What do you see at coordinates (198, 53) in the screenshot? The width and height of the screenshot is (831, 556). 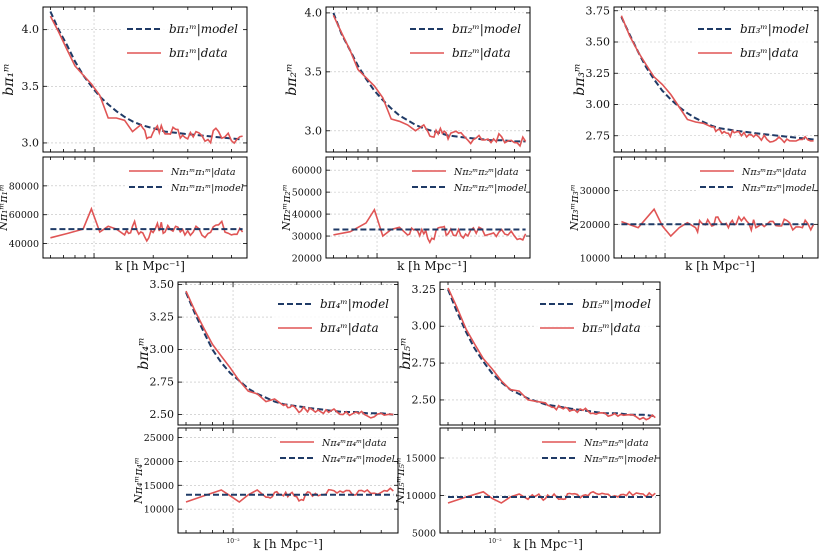 I see `pi1-top-legend-label-data: bπ₁ᵐ|data` at bounding box center [198, 53].